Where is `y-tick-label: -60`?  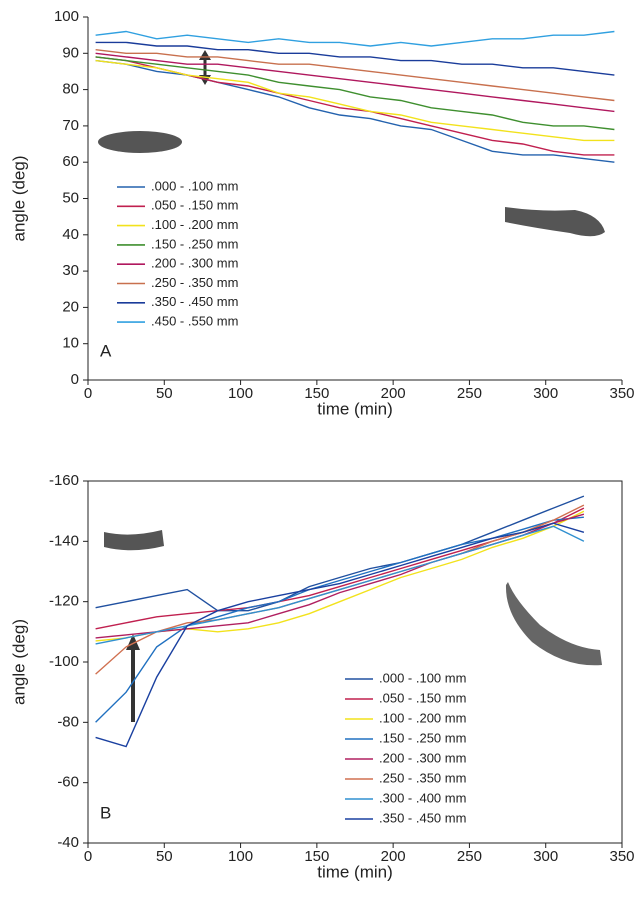
y-tick-label: -60 is located at coordinates (68, 782).